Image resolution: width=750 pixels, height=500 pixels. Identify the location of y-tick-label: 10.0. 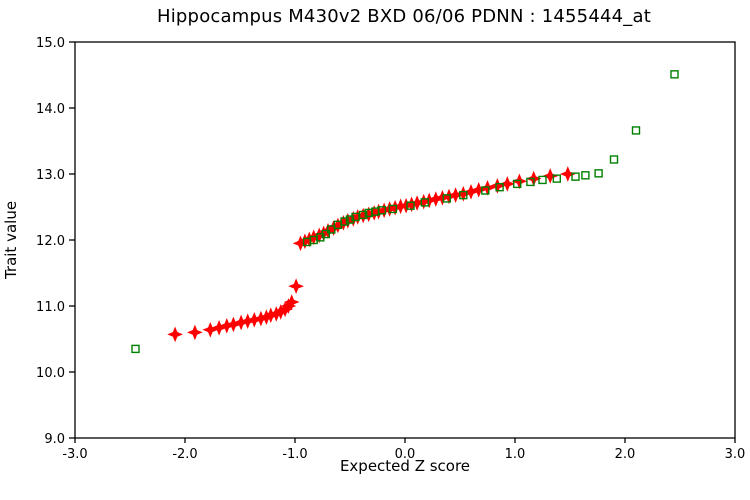
(50, 373).